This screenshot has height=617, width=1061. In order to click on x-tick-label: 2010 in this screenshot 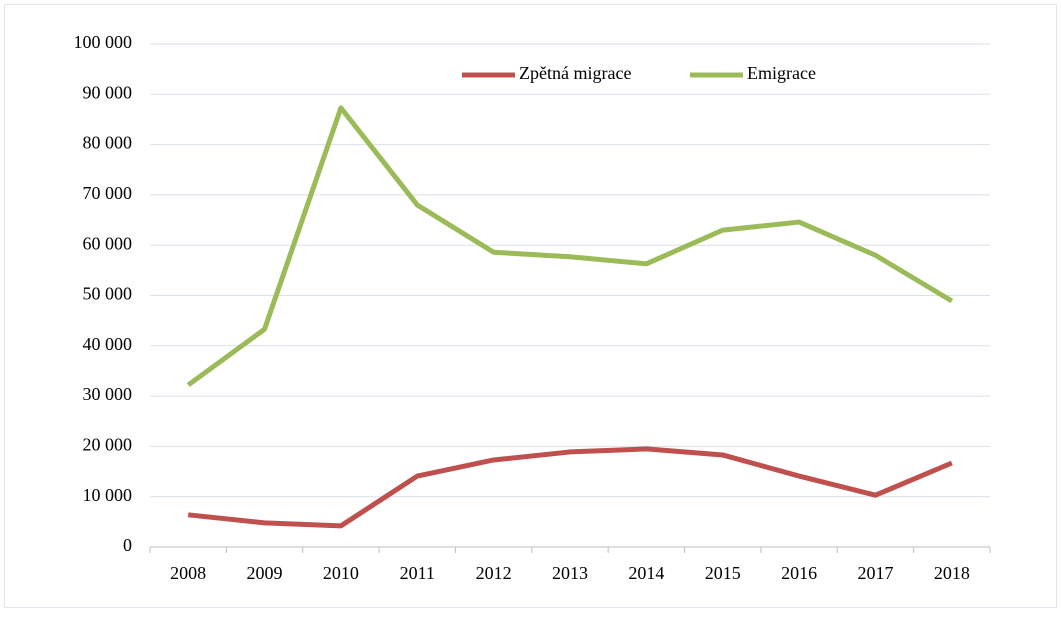, I will do `click(341, 573)`.